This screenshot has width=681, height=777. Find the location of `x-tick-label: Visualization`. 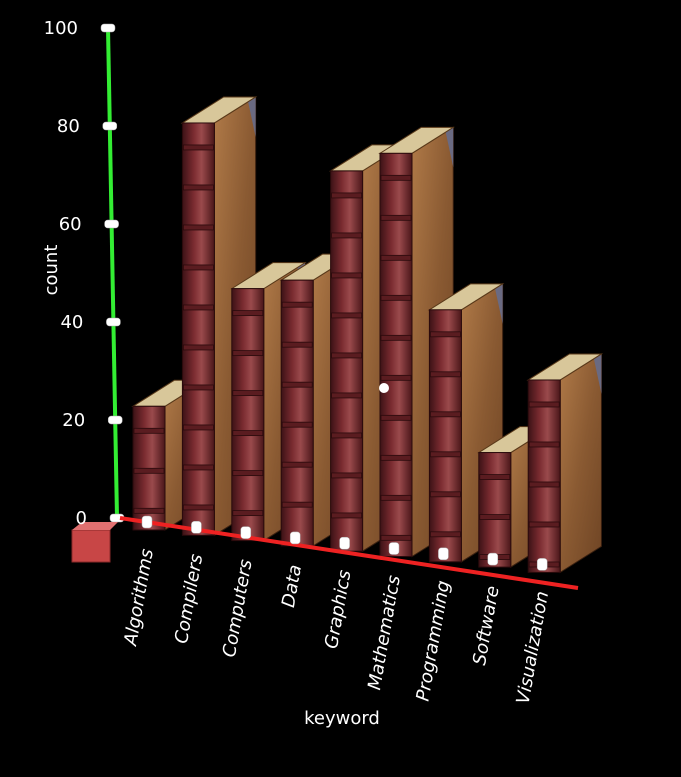

x-tick-label: Visualization is located at coordinates (533, 648).